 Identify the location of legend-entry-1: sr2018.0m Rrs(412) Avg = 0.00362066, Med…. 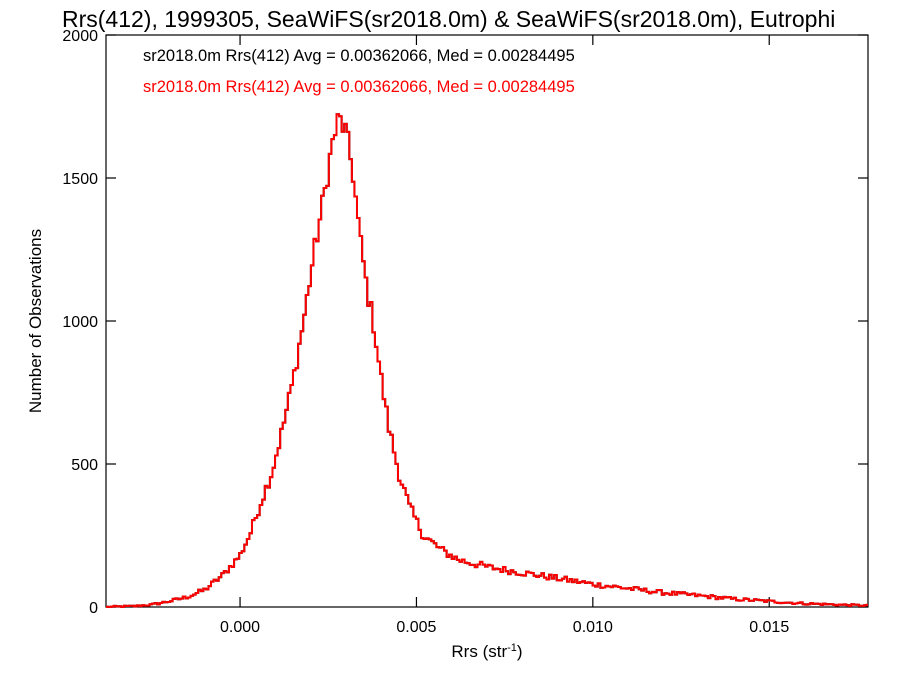
(359, 56).